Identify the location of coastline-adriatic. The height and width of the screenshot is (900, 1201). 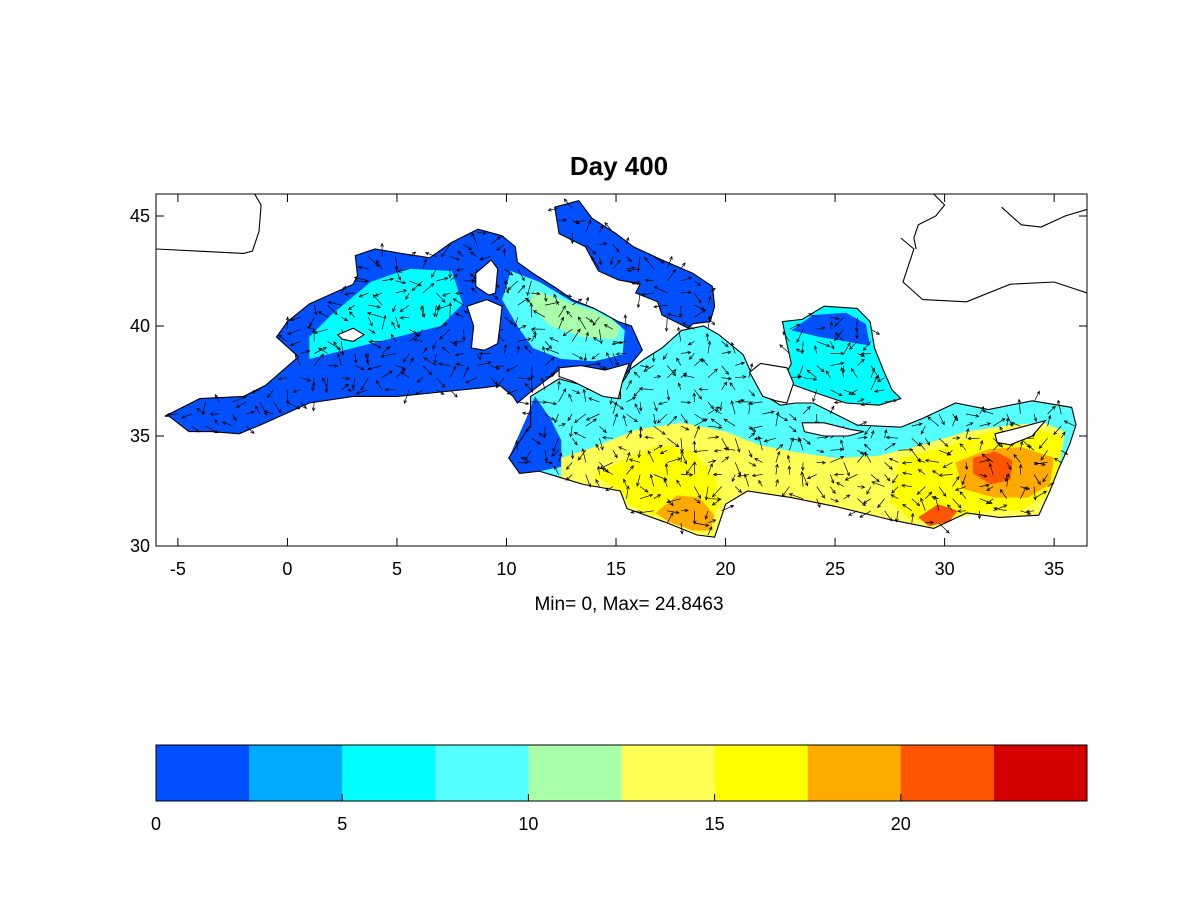
(635, 264).